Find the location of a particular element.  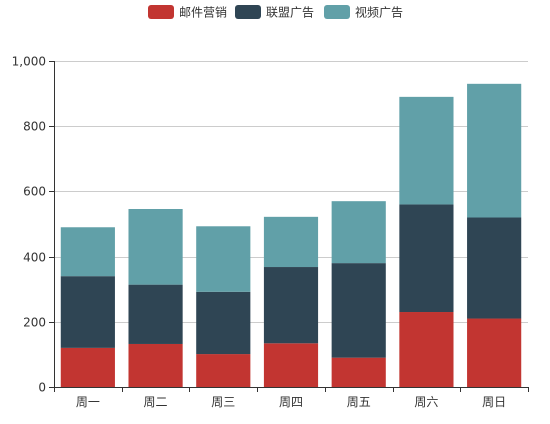

legend-item: 联盟广告 is located at coordinates (274, 12).